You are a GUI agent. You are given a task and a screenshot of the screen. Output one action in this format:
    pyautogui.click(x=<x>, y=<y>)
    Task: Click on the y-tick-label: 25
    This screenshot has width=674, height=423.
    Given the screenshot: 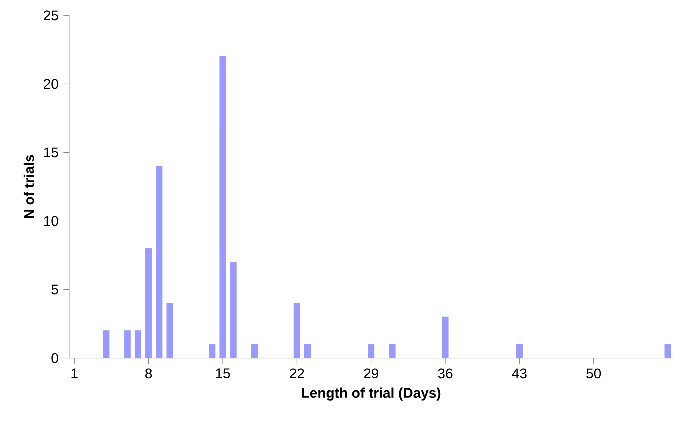 What is the action you would take?
    pyautogui.click(x=51, y=15)
    